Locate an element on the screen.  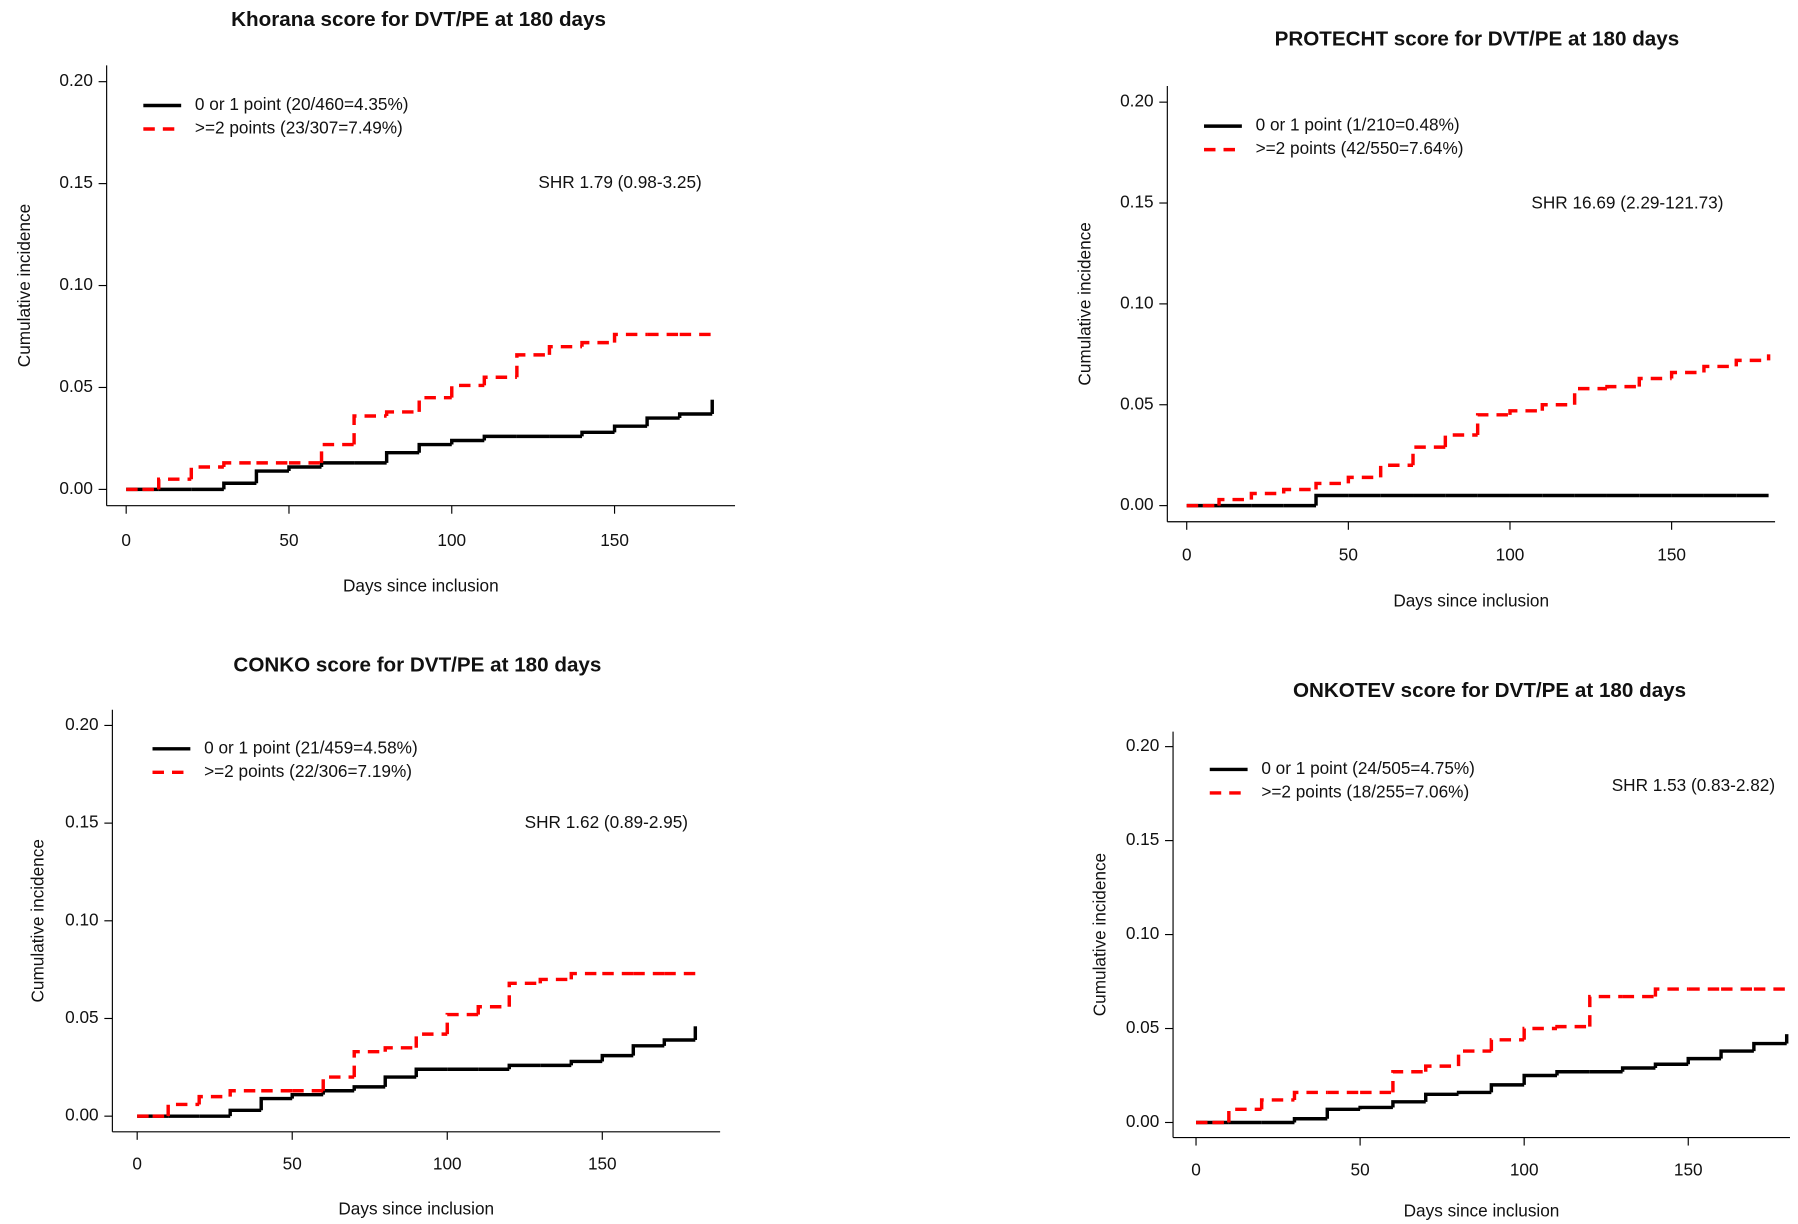
legend-label: 0 or 1 point (20/460=4.35%) is located at coordinates (302, 104).